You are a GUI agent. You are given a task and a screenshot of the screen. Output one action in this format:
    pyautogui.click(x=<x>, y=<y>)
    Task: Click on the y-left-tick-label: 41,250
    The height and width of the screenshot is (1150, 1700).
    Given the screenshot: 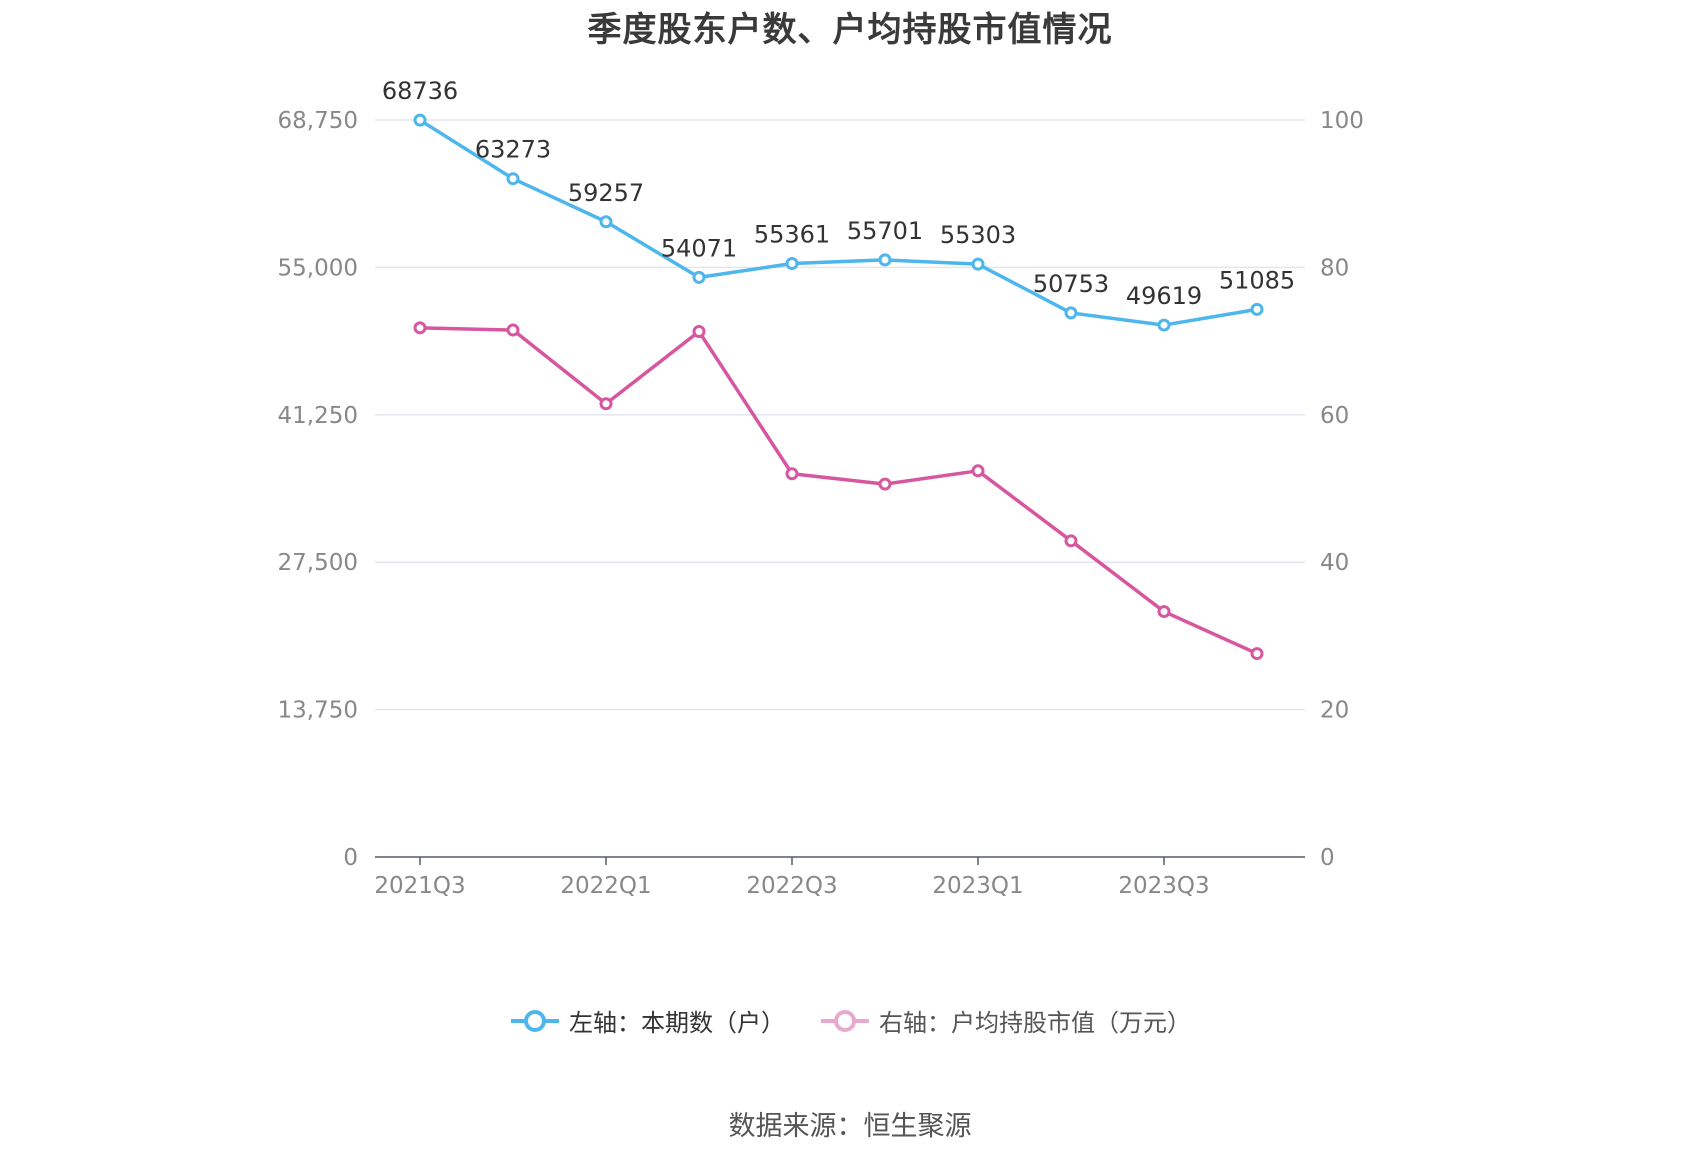 What is the action you would take?
    pyautogui.click(x=318, y=416)
    